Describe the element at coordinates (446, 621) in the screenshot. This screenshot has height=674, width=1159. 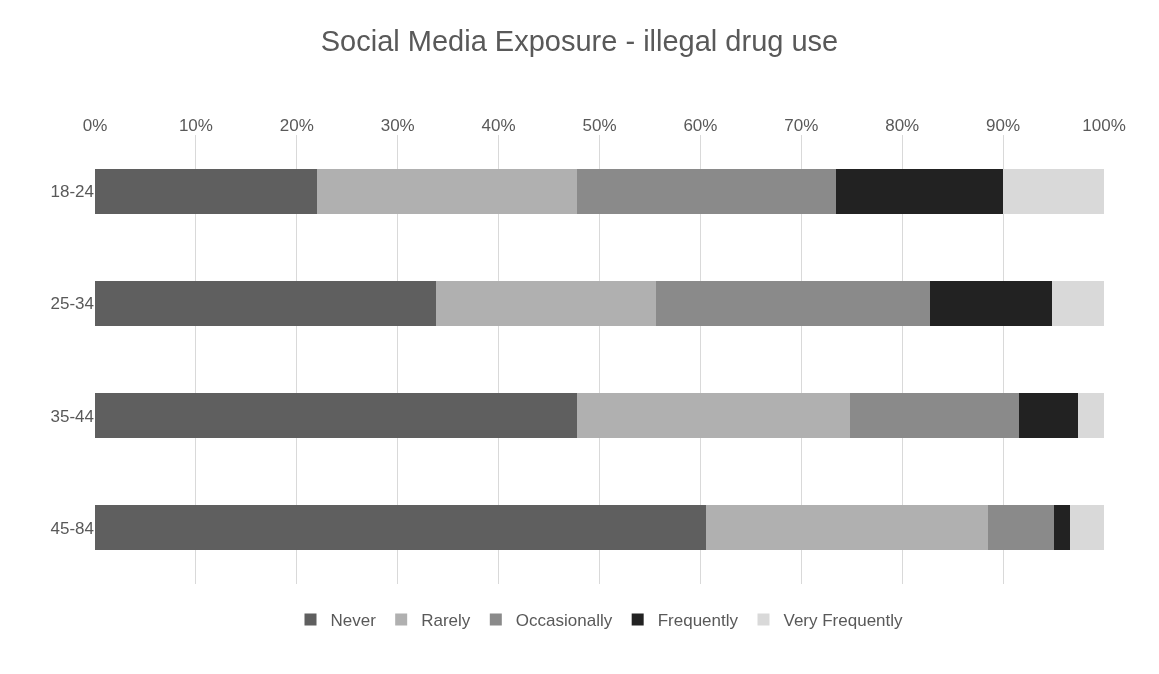
I see `legend-label: Rarely` at that location.